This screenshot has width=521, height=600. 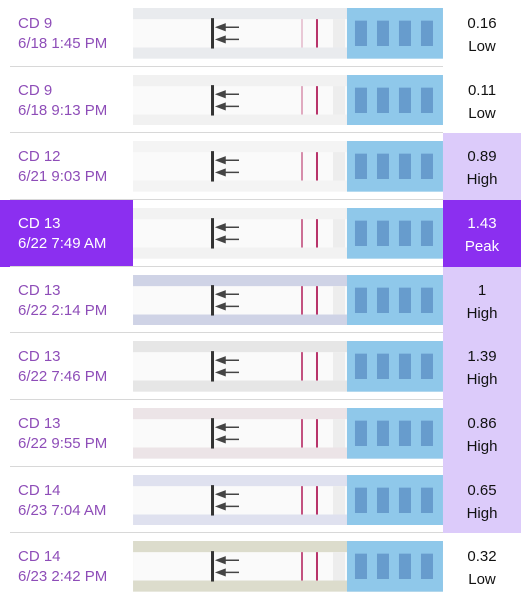 I want to click on date-label: CD 13 6/22 7:49 AM, so click(x=66, y=233).